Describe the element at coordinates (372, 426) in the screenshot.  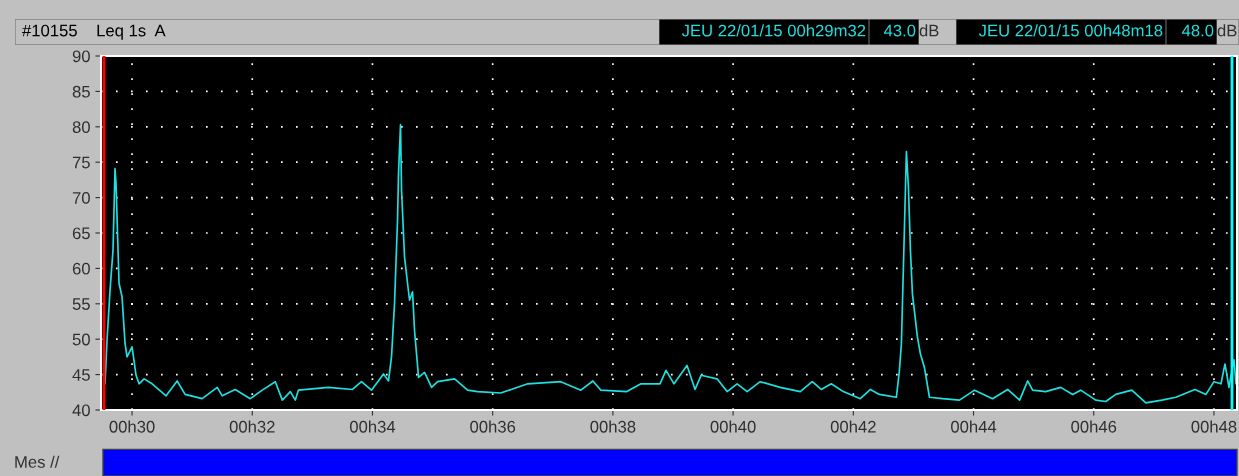
I see `x-tick-label: 00h34` at that location.